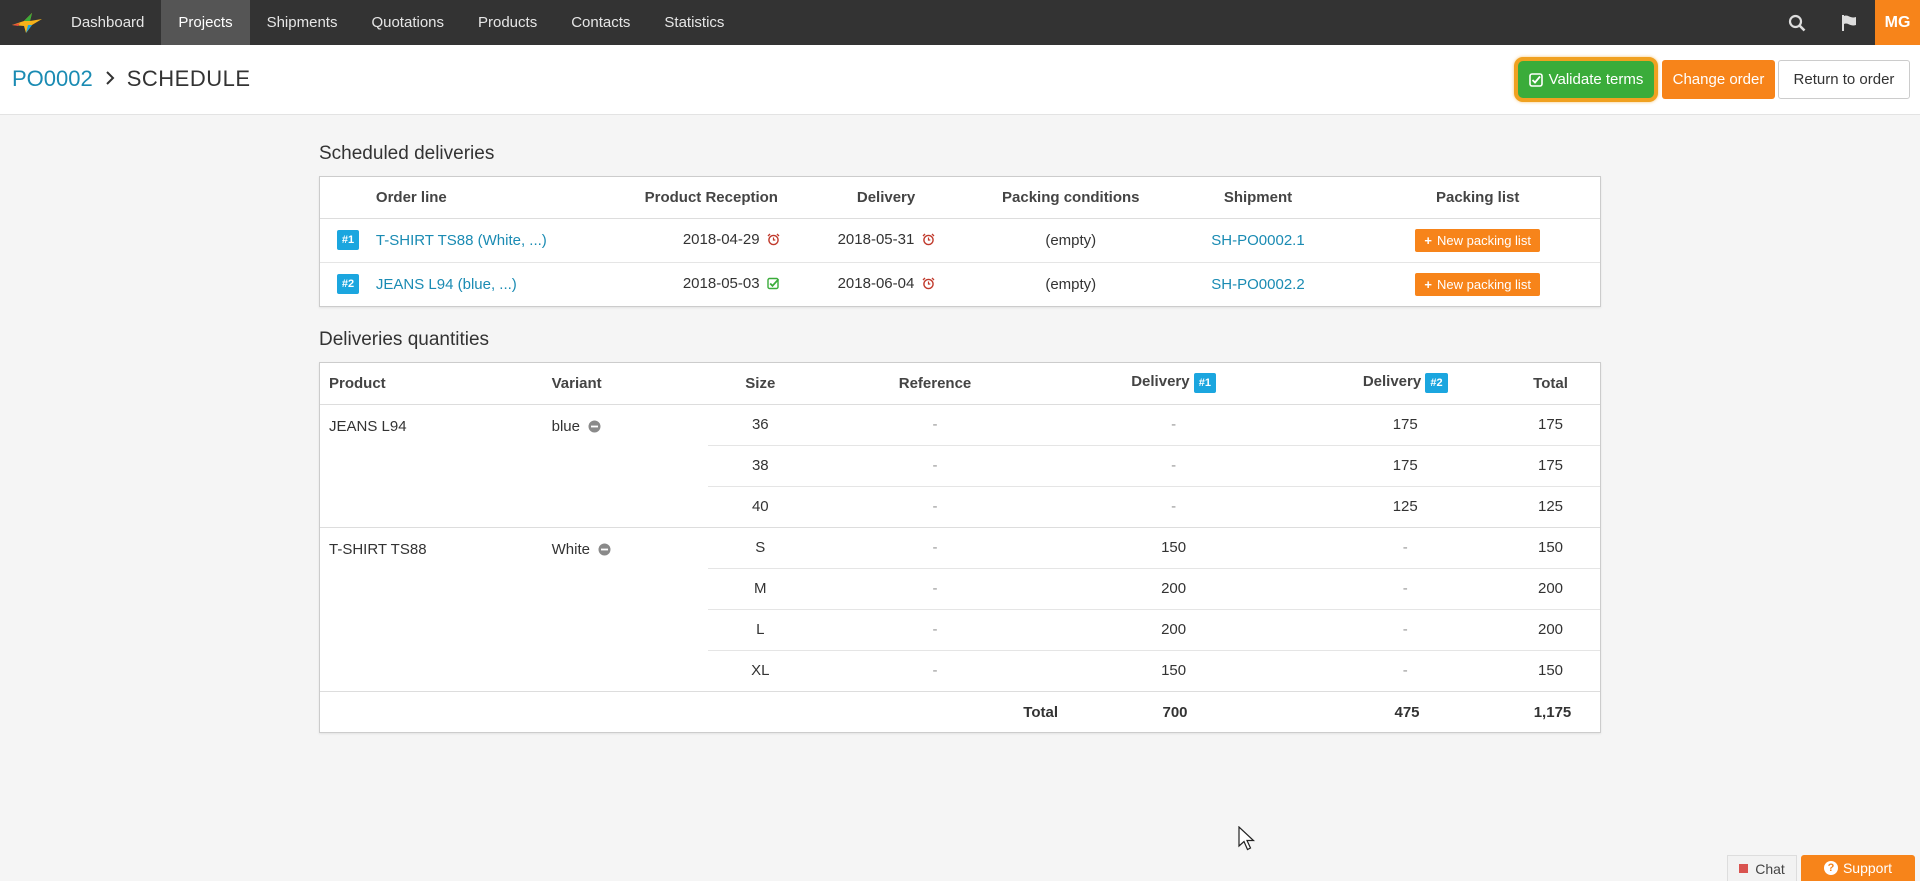 The image size is (1920, 881). Describe the element at coordinates (630, 465) in the screenshot. I see `variant-cell: blue` at that location.